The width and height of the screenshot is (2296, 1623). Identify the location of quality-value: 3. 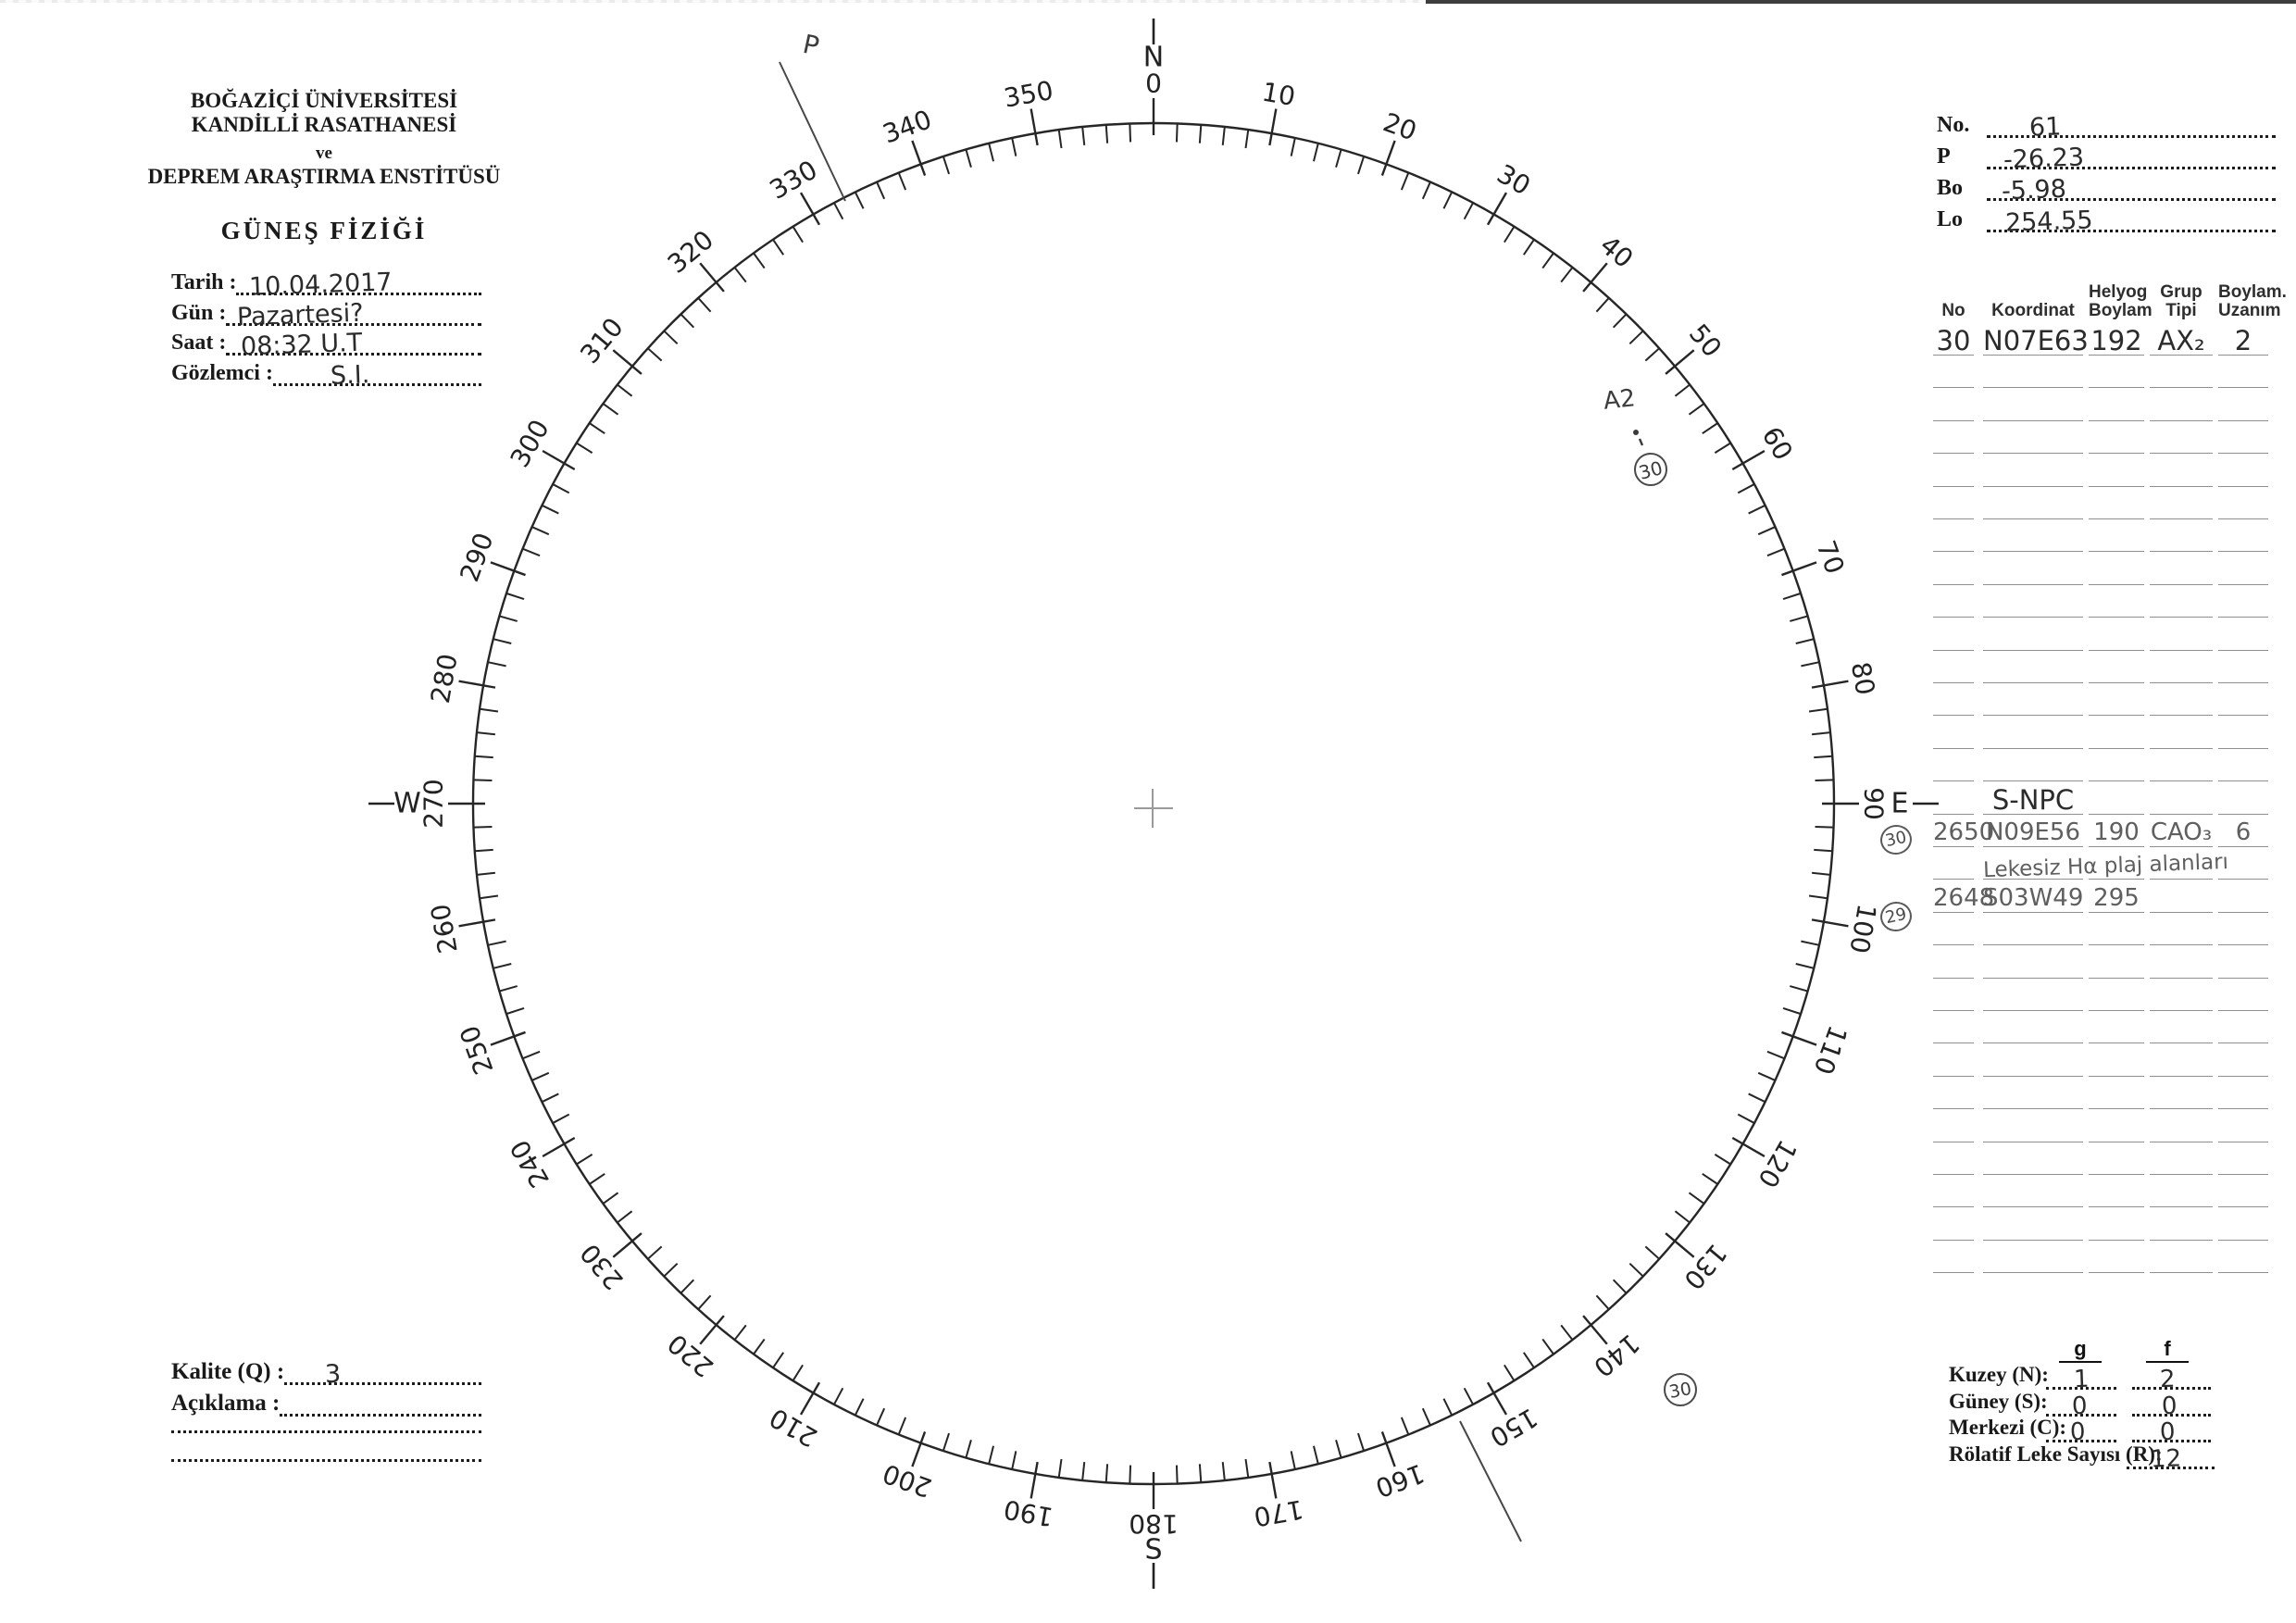
(333, 1374).